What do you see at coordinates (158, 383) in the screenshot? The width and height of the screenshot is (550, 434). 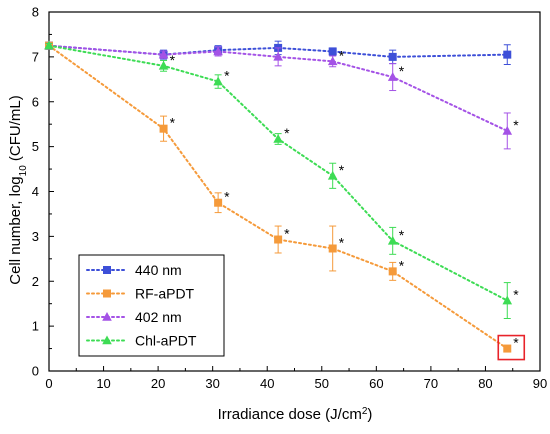 I see `x-tick-label-20: 20` at bounding box center [158, 383].